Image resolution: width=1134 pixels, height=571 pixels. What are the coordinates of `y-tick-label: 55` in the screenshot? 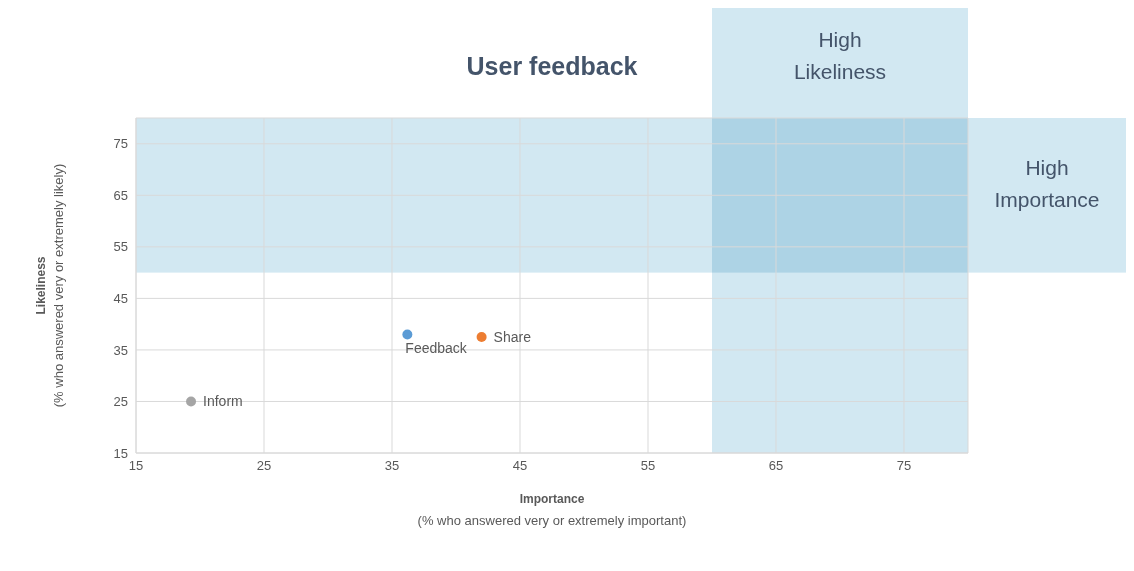 It's located at (120, 247).